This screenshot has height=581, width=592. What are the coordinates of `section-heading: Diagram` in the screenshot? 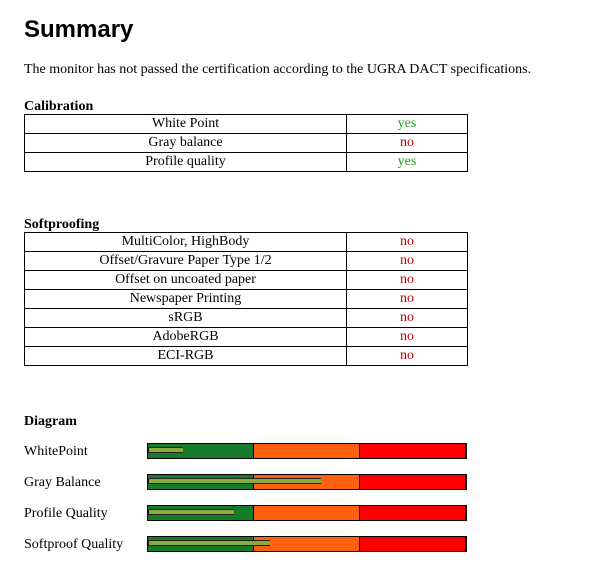 It's located at (50, 421).